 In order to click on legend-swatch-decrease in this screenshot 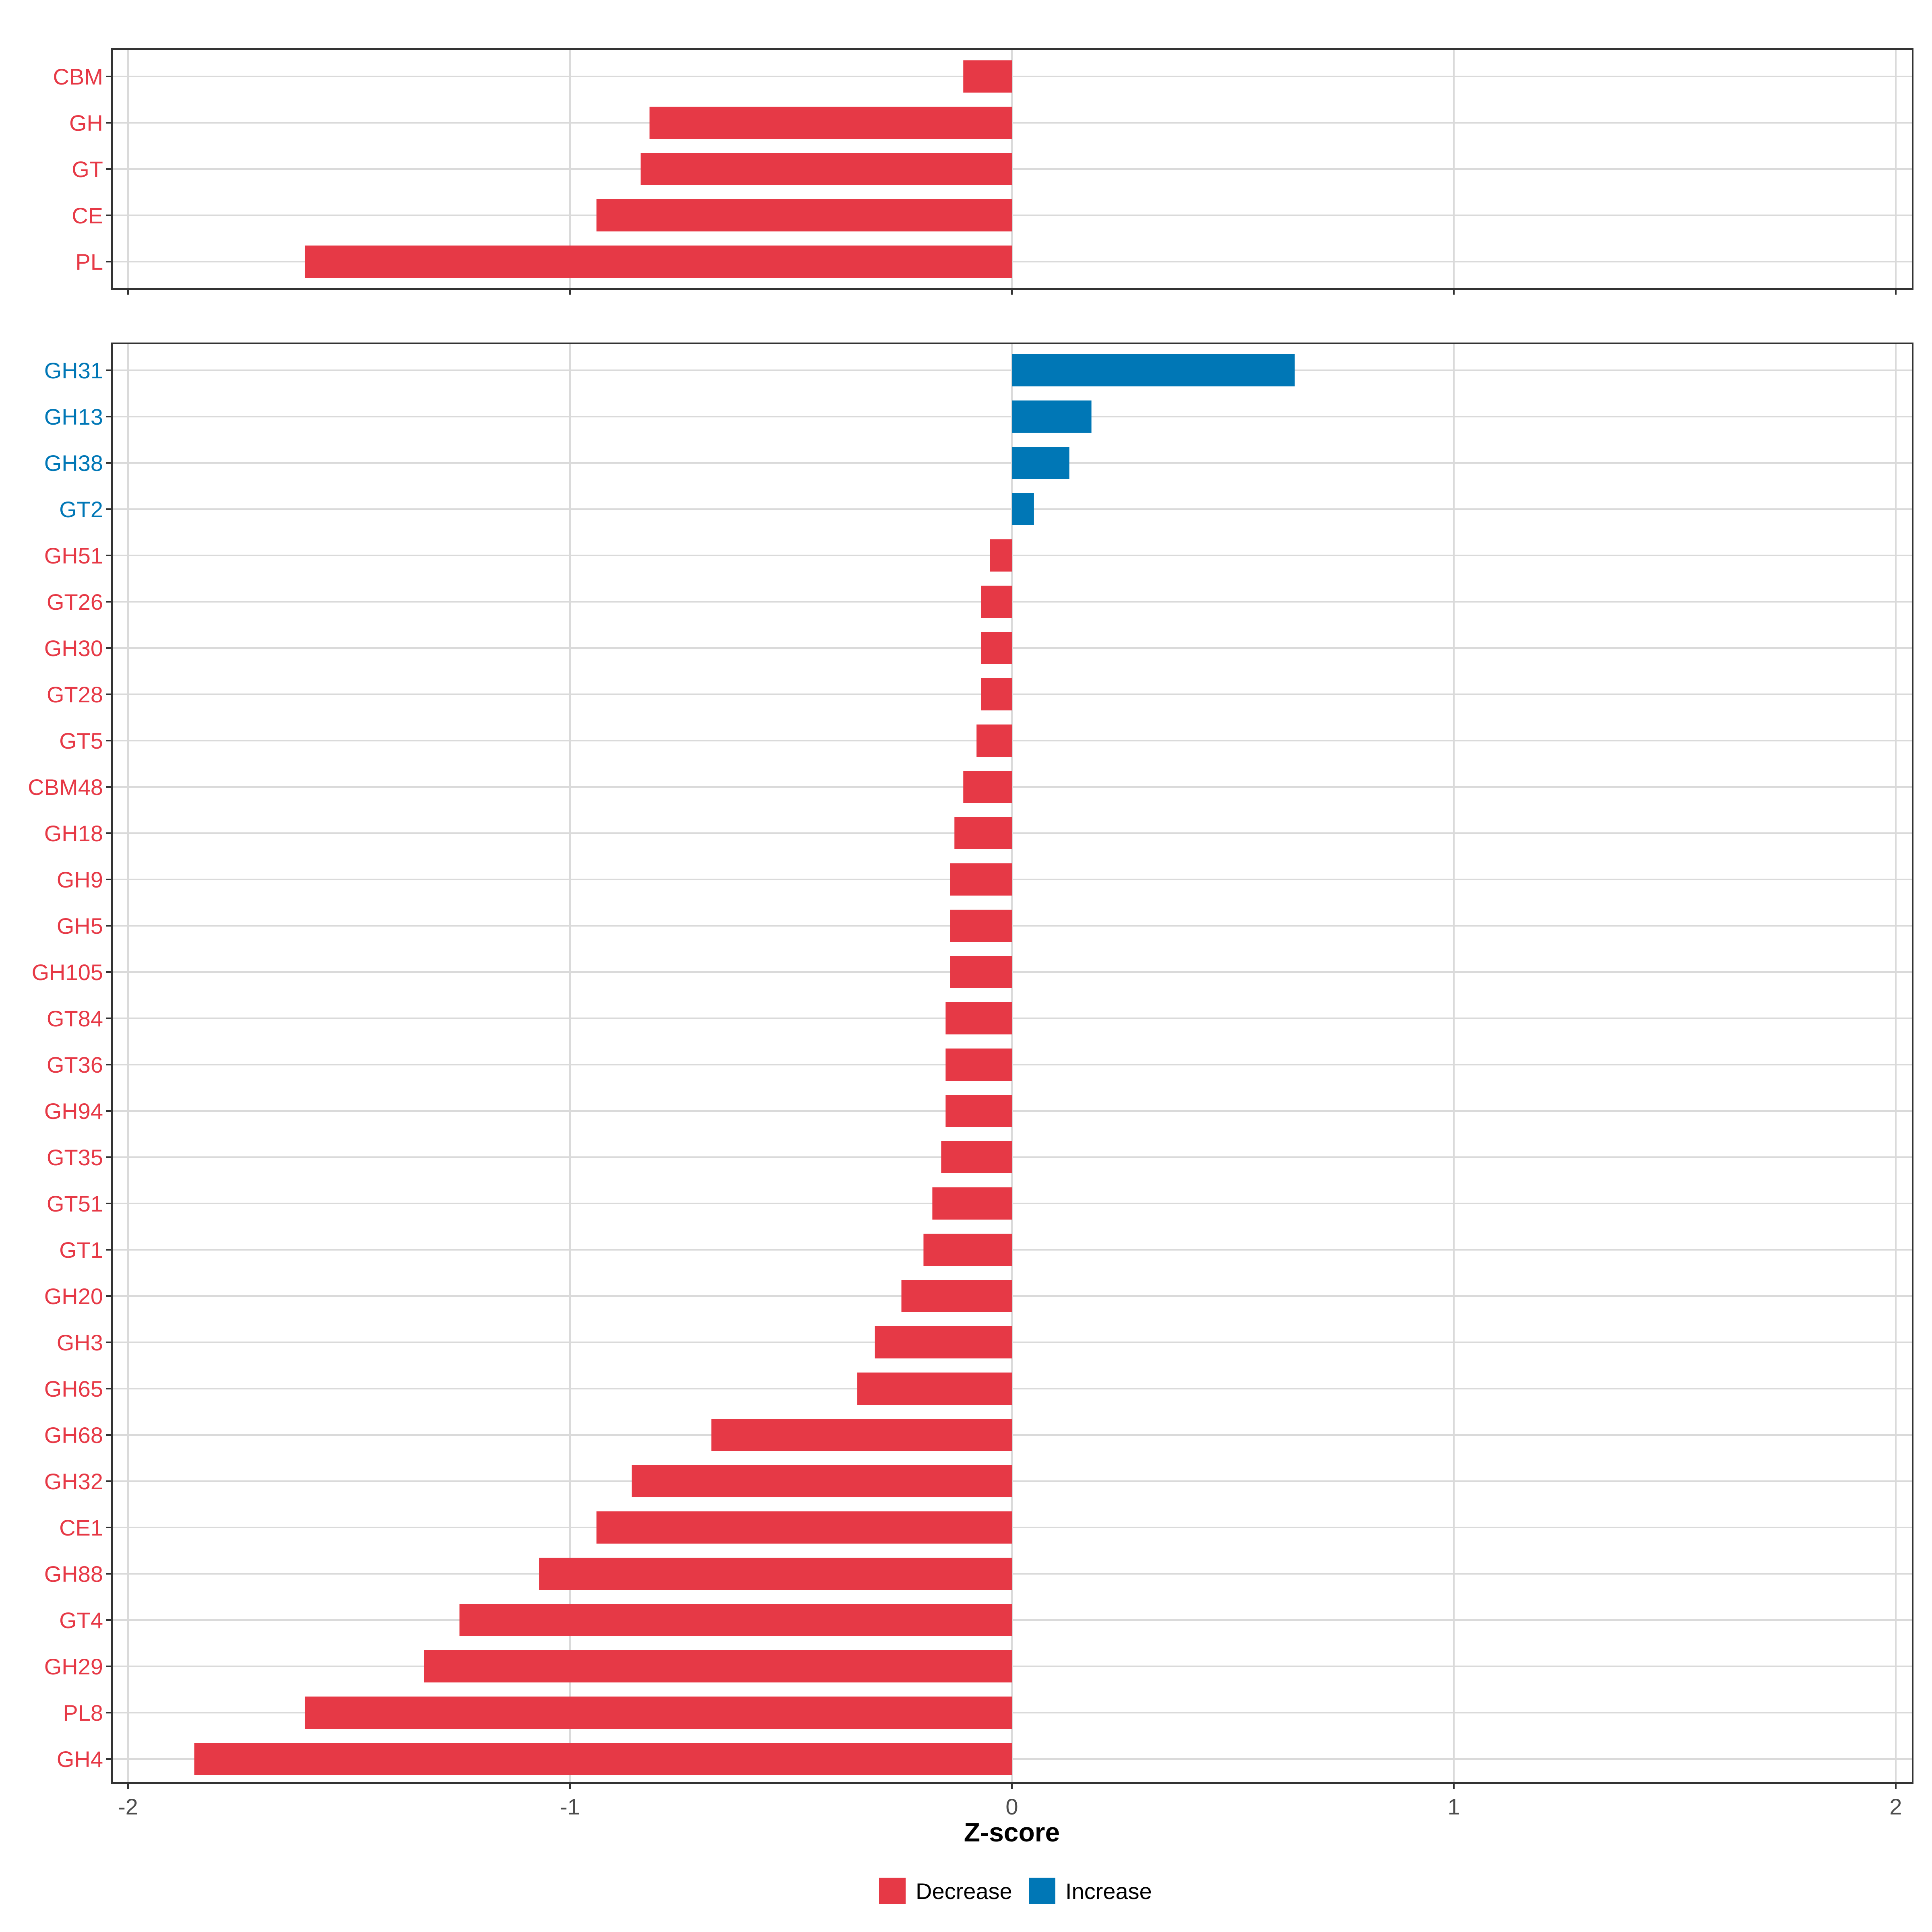, I will do `click(892, 1891)`.